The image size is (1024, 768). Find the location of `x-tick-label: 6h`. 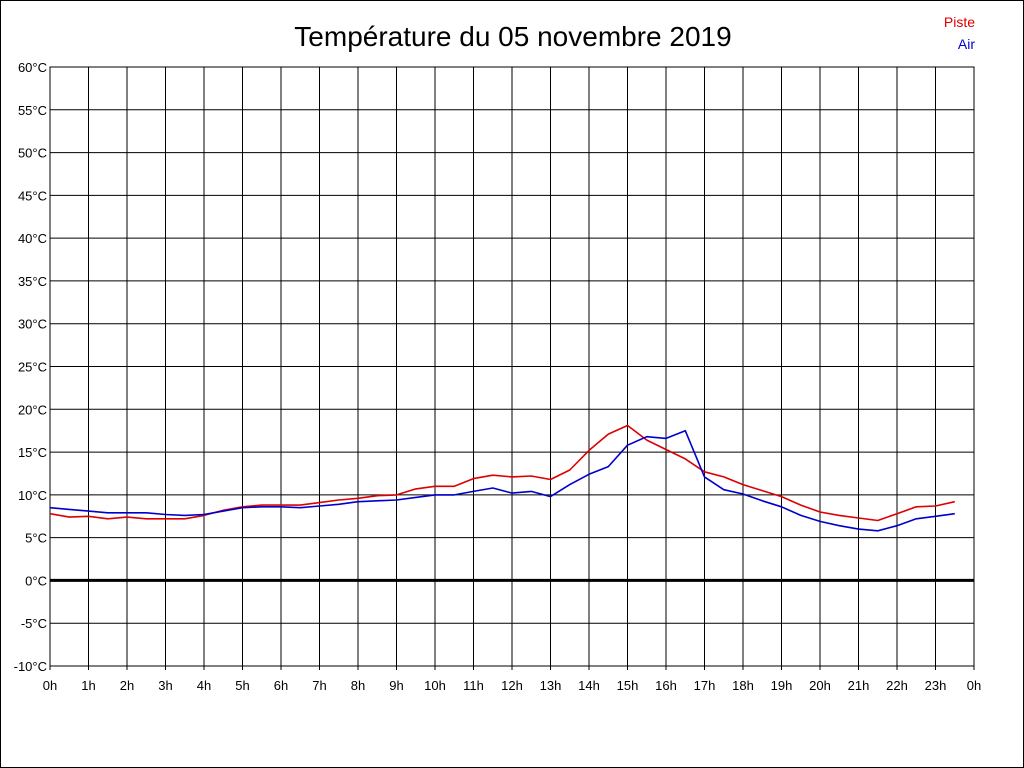

x-tick-label: 6h is located at coordinates (281, 685).